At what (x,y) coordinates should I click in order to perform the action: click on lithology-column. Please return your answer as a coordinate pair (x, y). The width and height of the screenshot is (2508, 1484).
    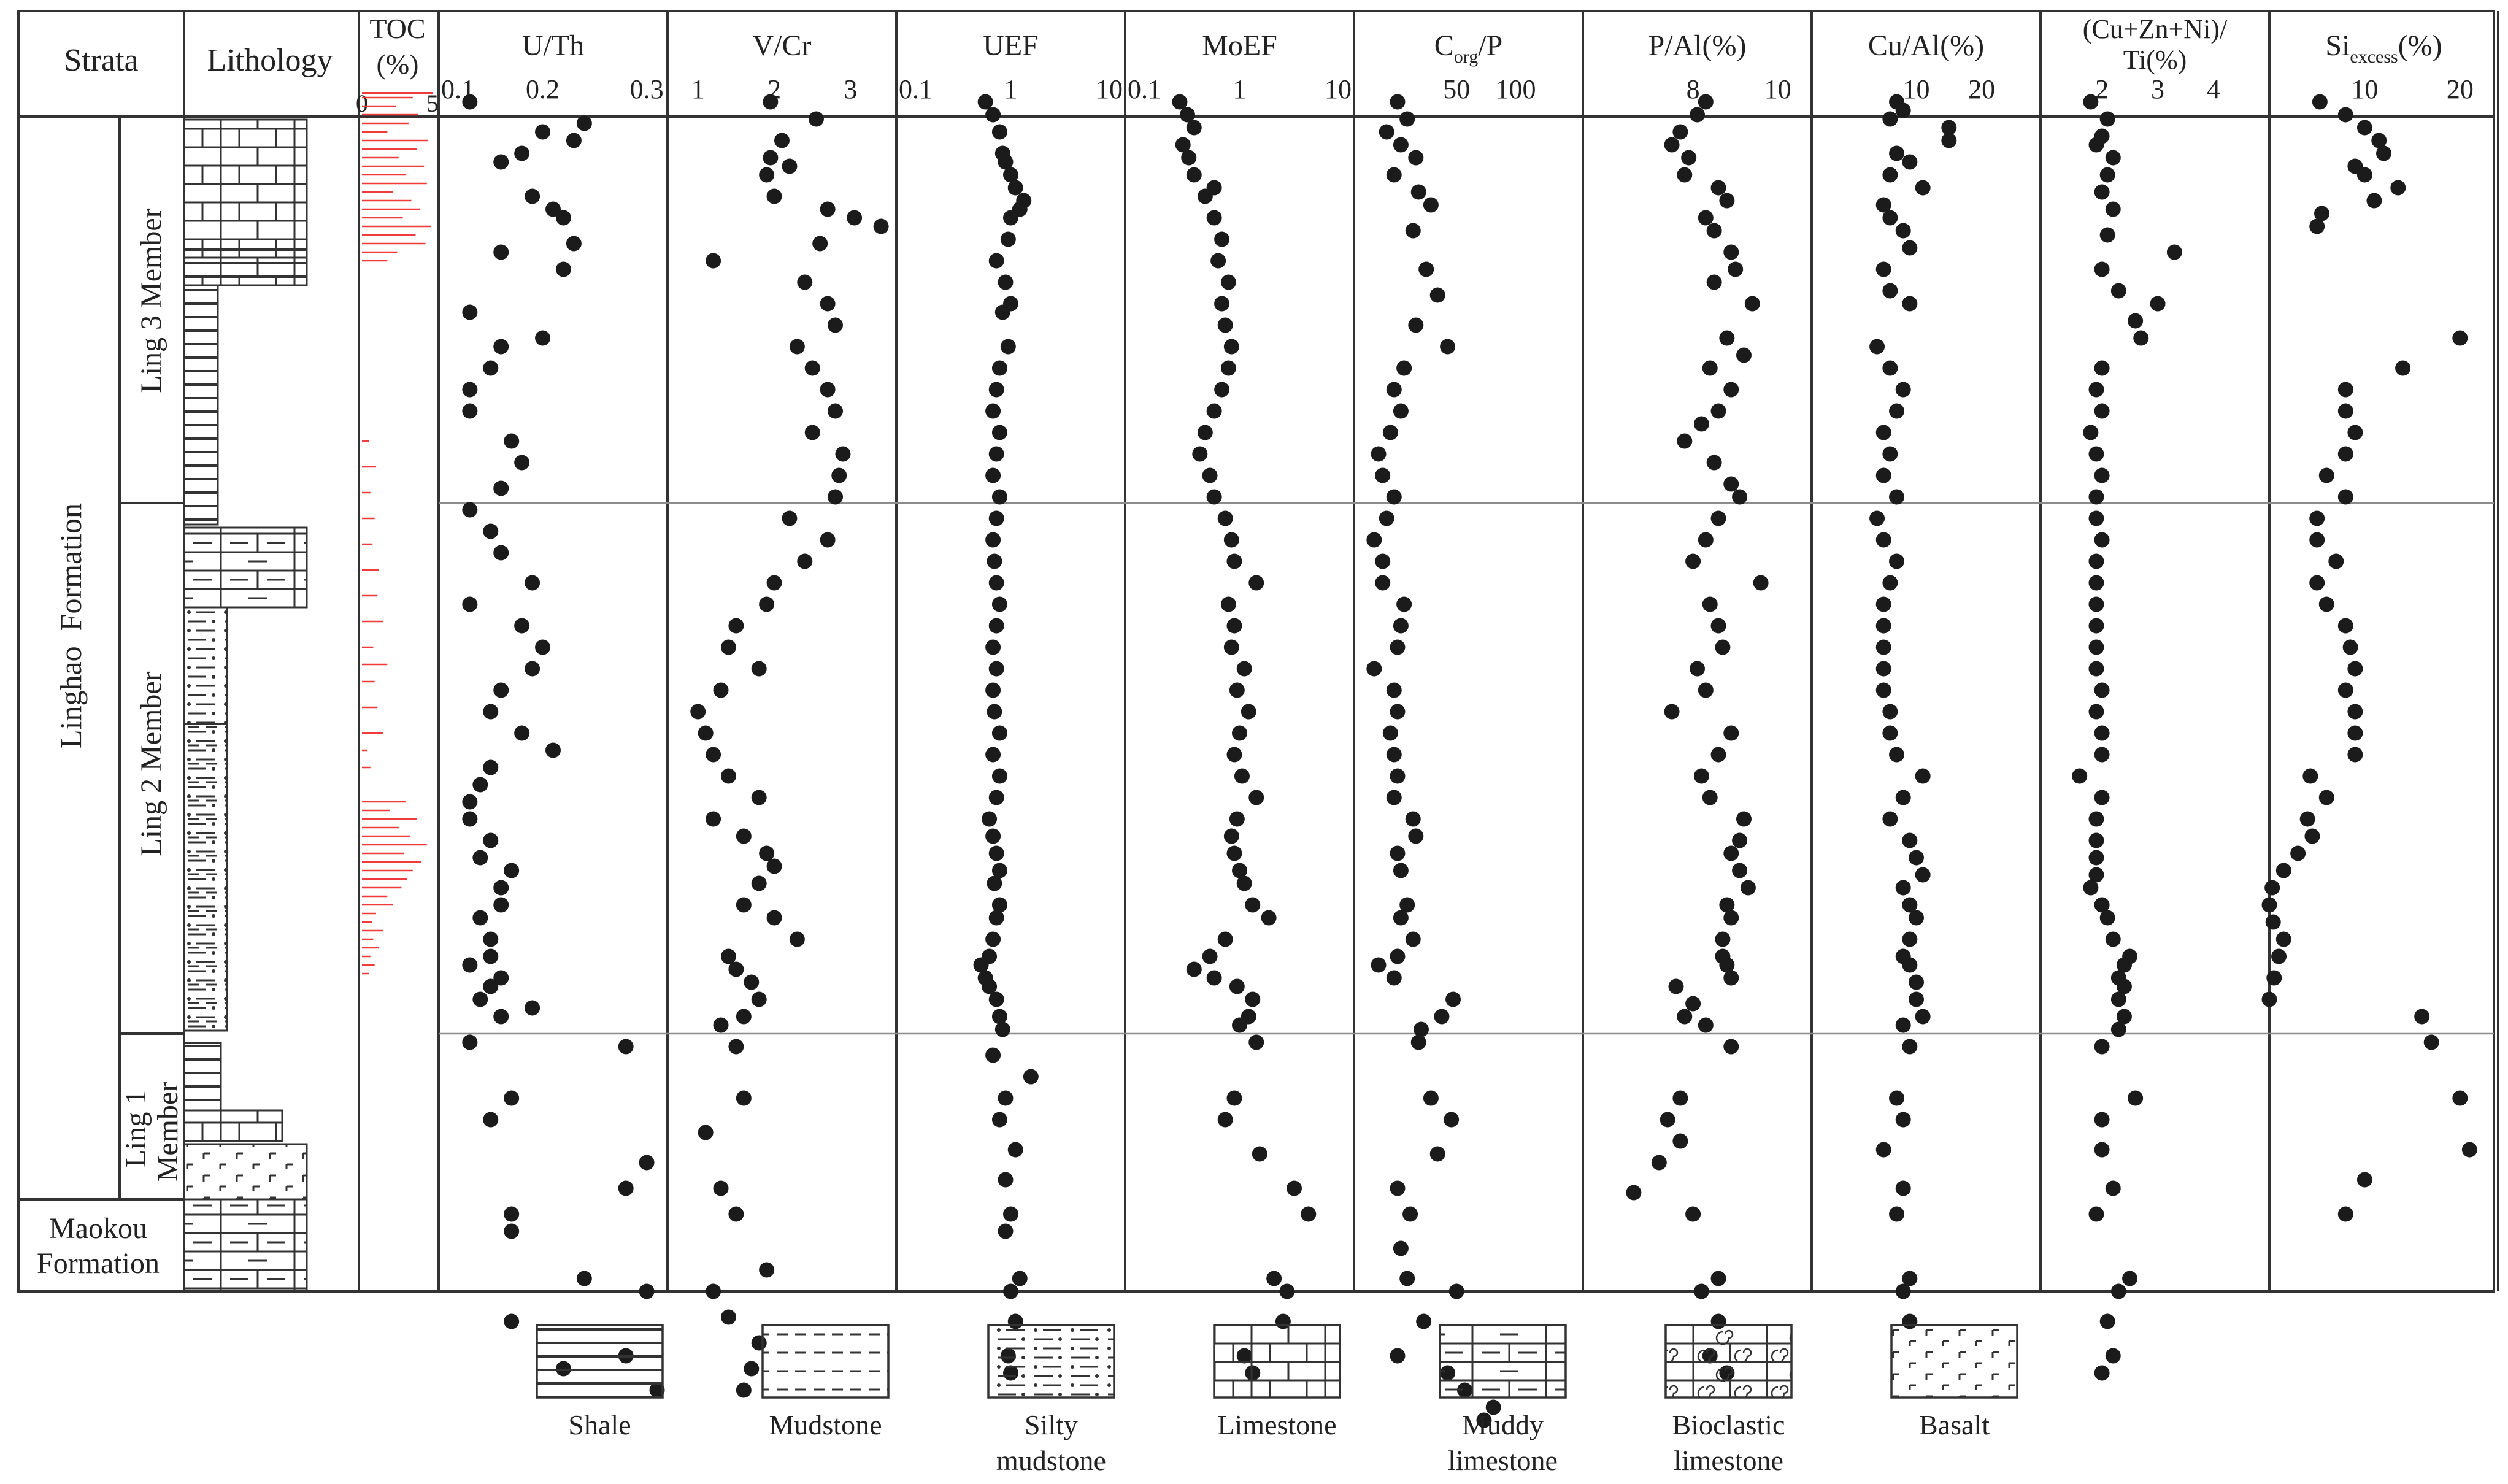
    Looking at the image, I should click on (245, 705).